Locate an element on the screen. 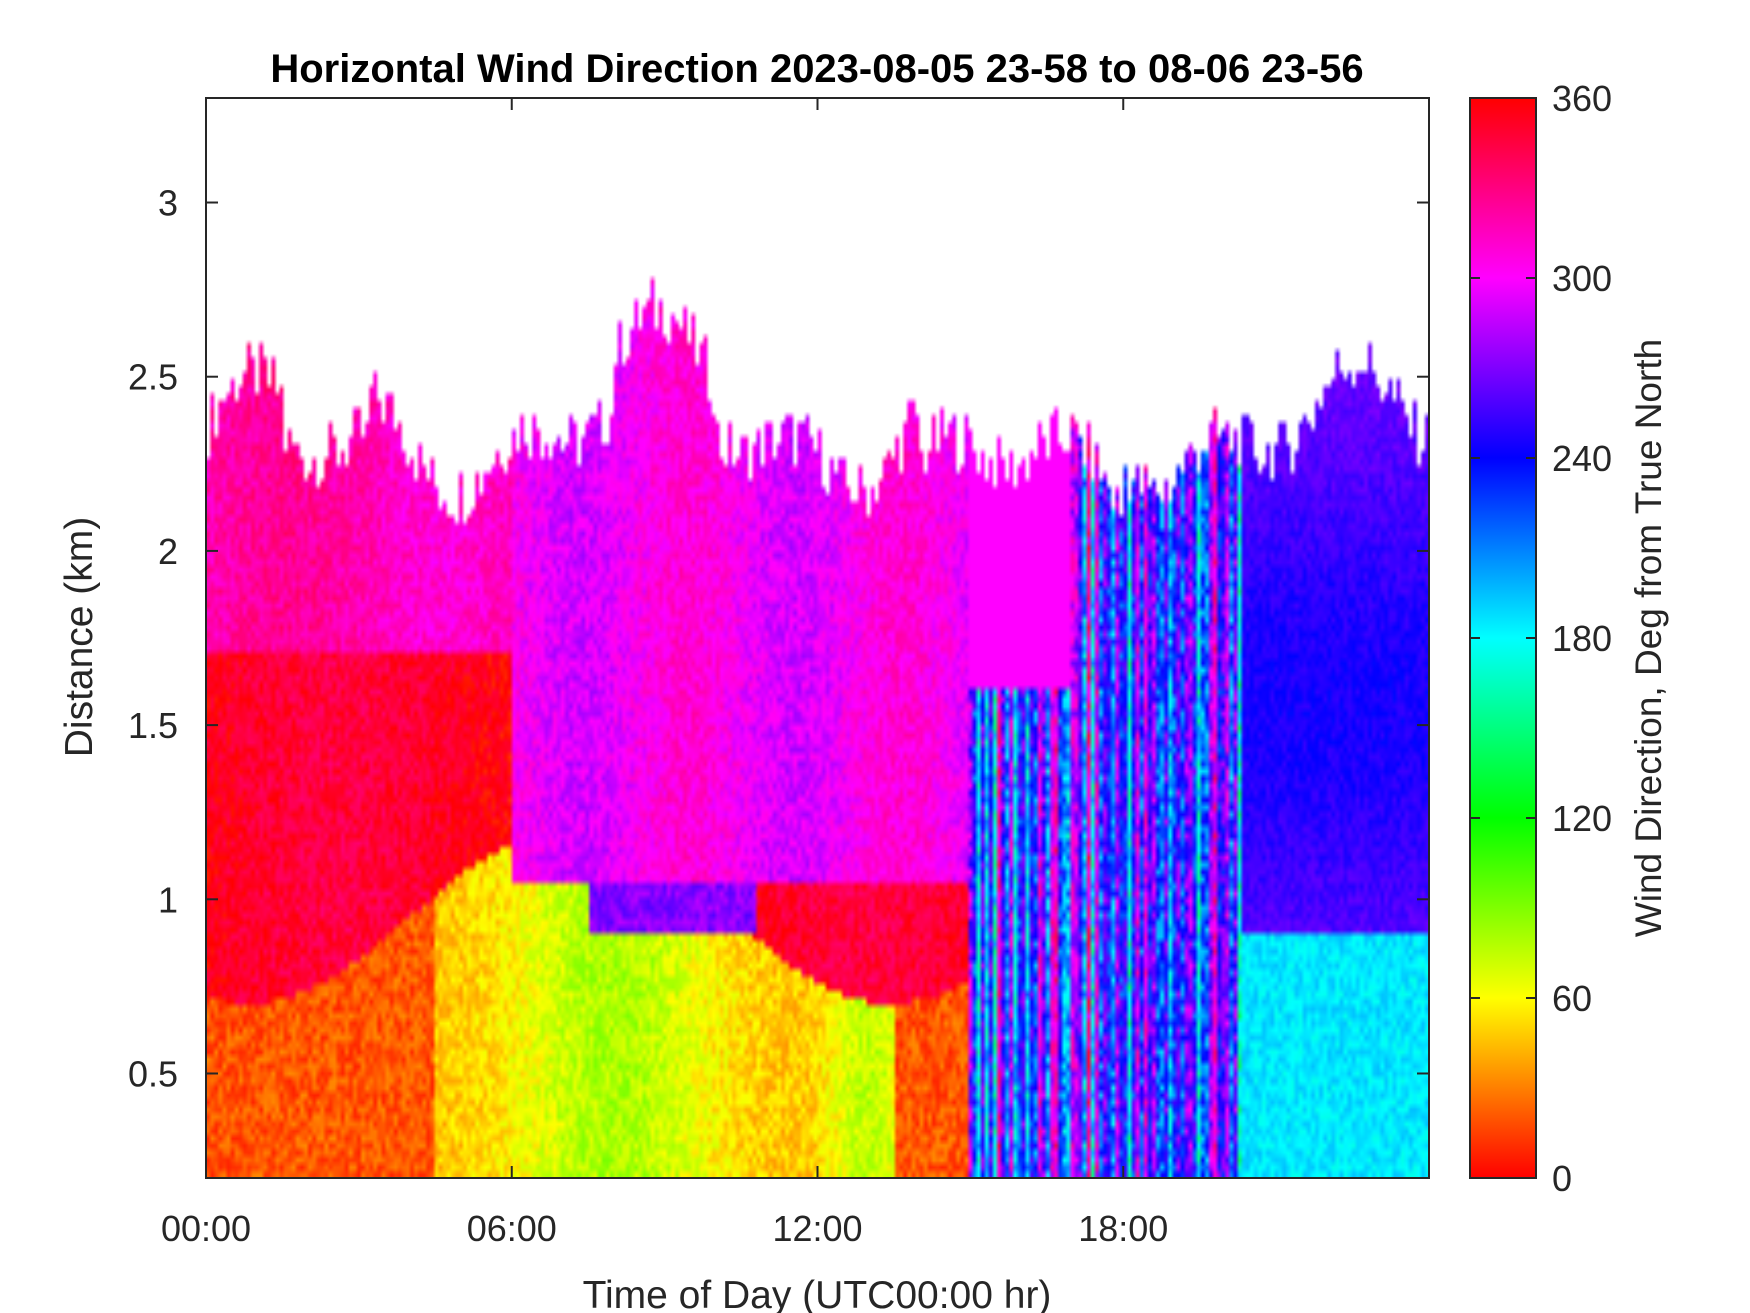 The height and width of the screenshot is (1313, 1750). colorbar-tick-label: 240 is located at coordinates (1582, 458).